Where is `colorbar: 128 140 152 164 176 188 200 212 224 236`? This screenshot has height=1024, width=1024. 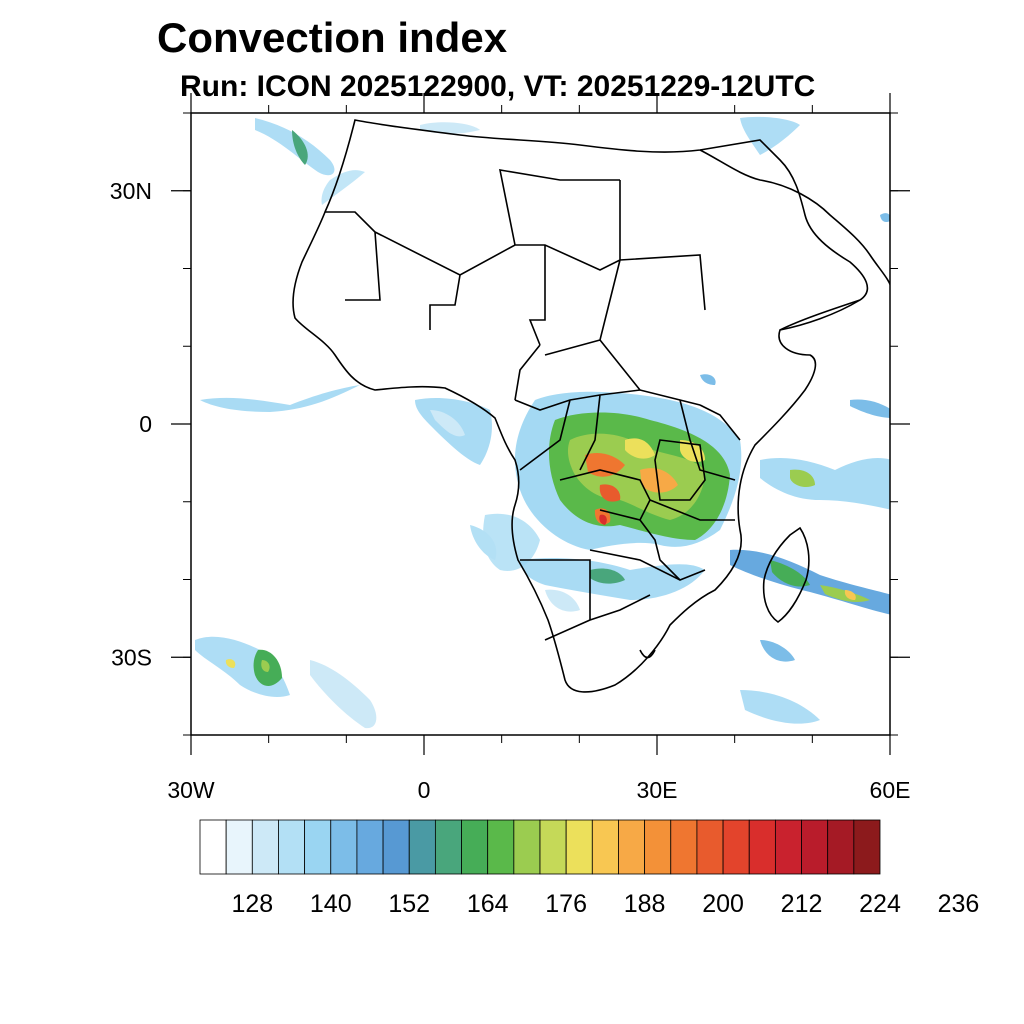 colorbar: 128 140 152 164 176 188 200 212 224 236 is located at coordinates (589, 868).